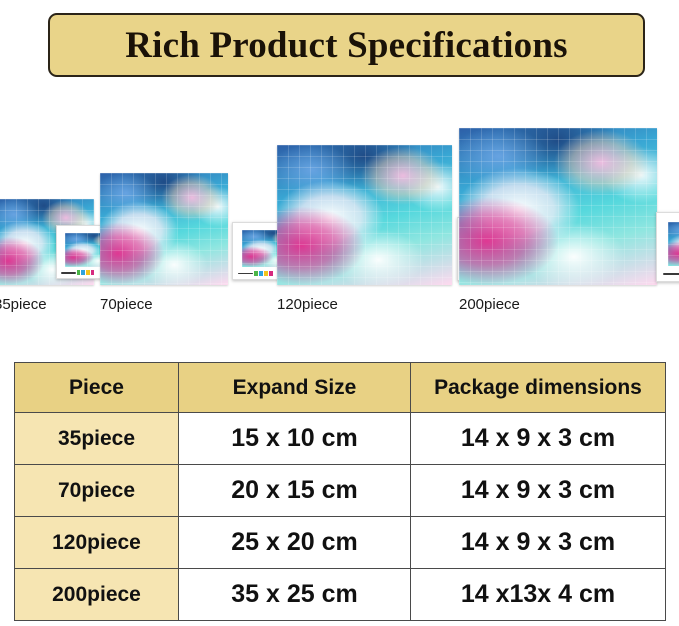  What do you see at coordinates (126, 304) in the screenshot?
I see `product-label: 70piece` at bounding box center [126, 304].